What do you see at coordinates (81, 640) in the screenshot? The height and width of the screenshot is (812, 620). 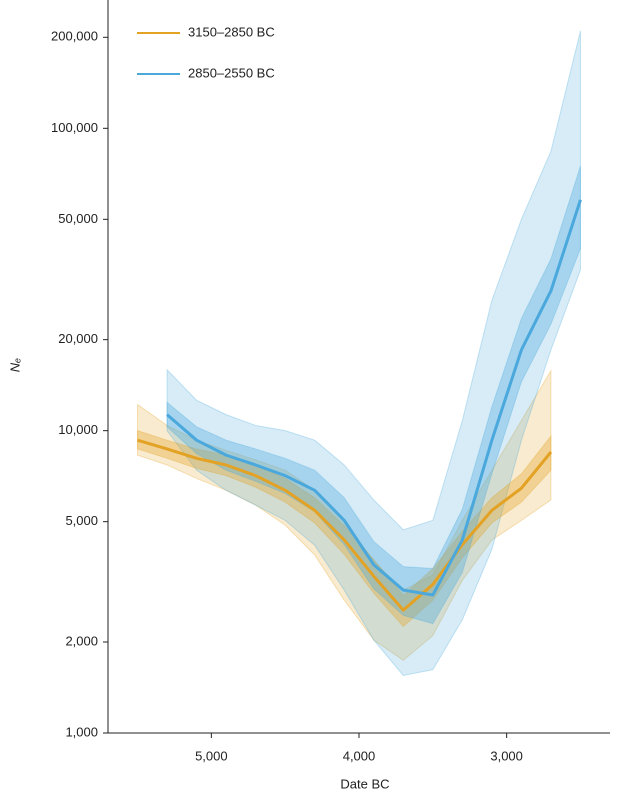 I see `y-tick-label: 2,000` at bounding box center [81, 640].